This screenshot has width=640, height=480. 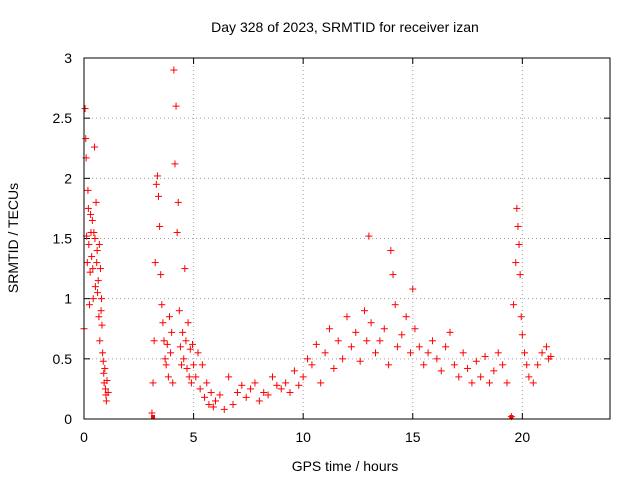 What do you see at coordinates (68, 419) in the screenshot?
I see `y-tick-label: 0` at bounding box center [68, 419].